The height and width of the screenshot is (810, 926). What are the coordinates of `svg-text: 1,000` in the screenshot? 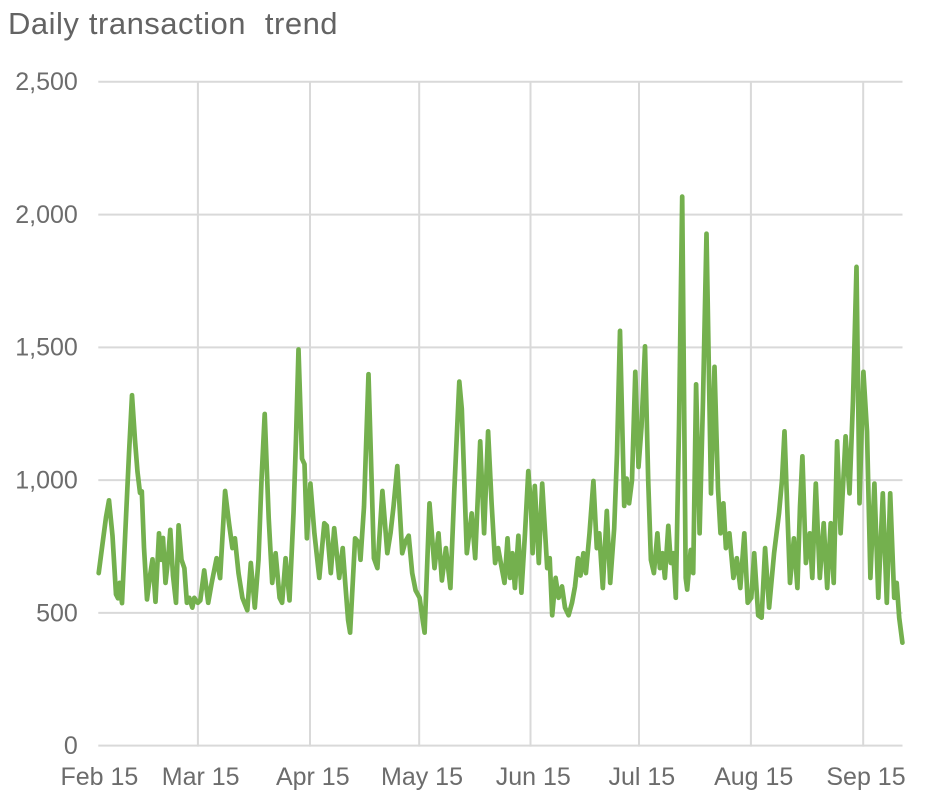 It's located at (46, 481).